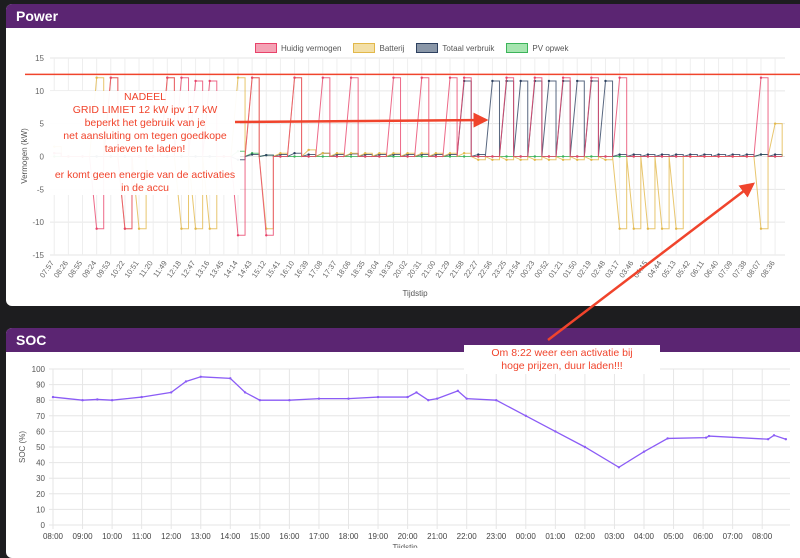 Image resolution: width=800 pixels, height=558 pixels. Describe the element at coordinates (144, 97) in the screenshot. I see `annotation-line: NADEEL` at that location.